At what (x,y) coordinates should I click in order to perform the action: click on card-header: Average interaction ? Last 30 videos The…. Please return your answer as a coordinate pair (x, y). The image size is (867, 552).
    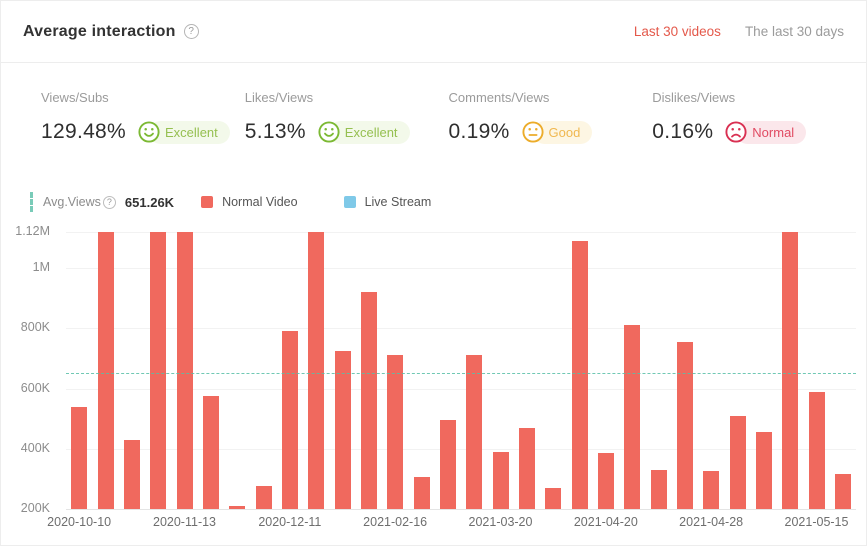
    Looking at the image, I should click on (433, 32).